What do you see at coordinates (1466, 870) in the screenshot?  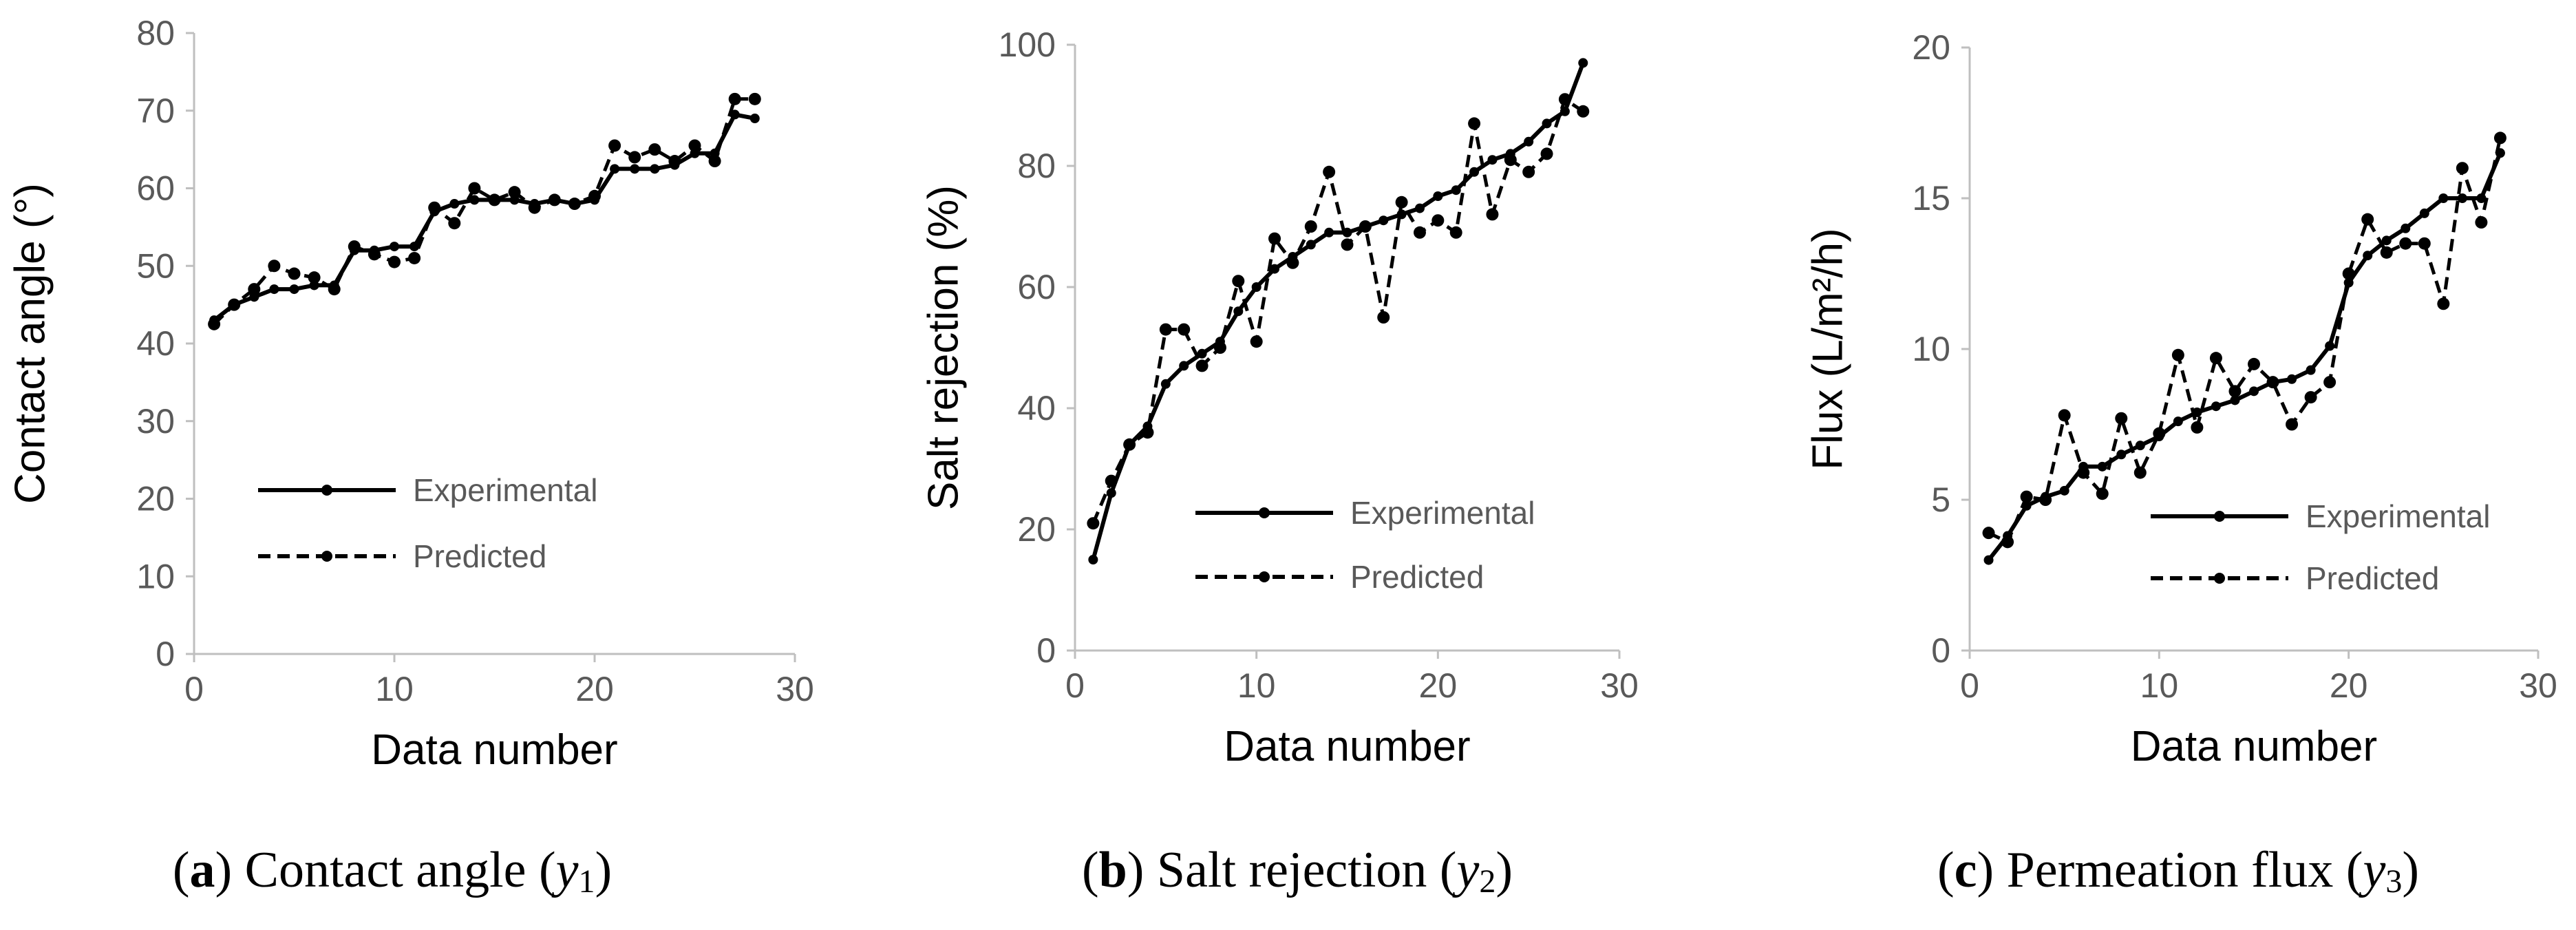 I see `caption-part: y` at bounding box center [1466, 870].